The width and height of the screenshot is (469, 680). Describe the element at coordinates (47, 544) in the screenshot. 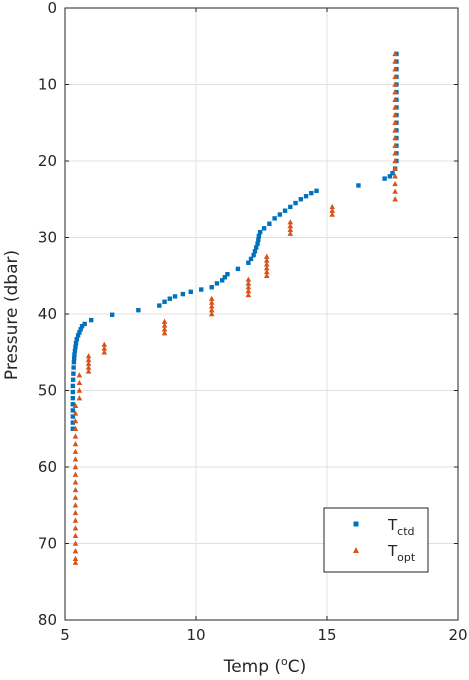

I see `y-tick-label-7: 70` at that location.